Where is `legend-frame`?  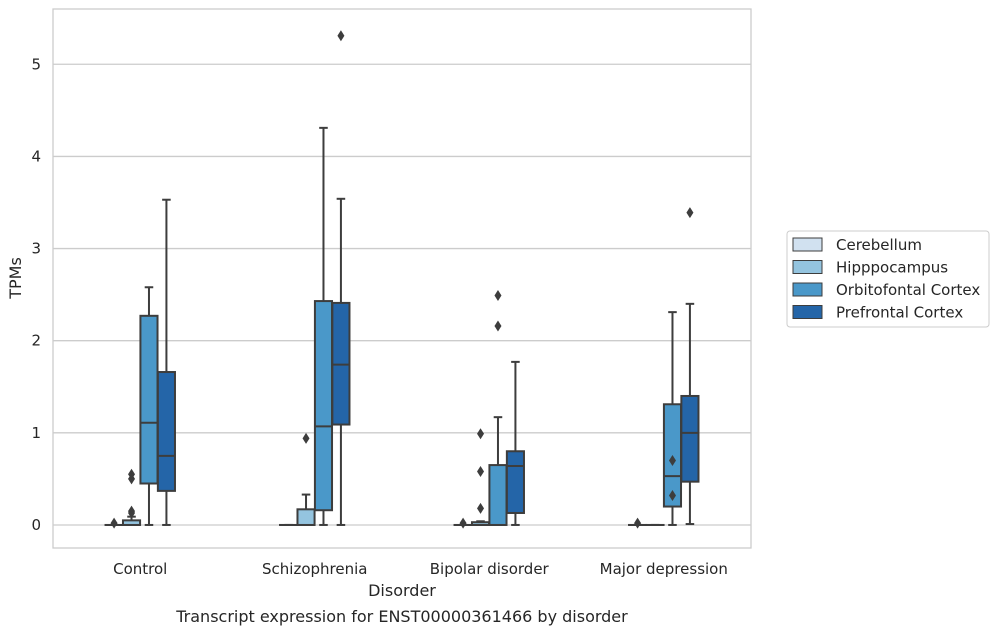
legend-frame is located at coordinates (888, 279).